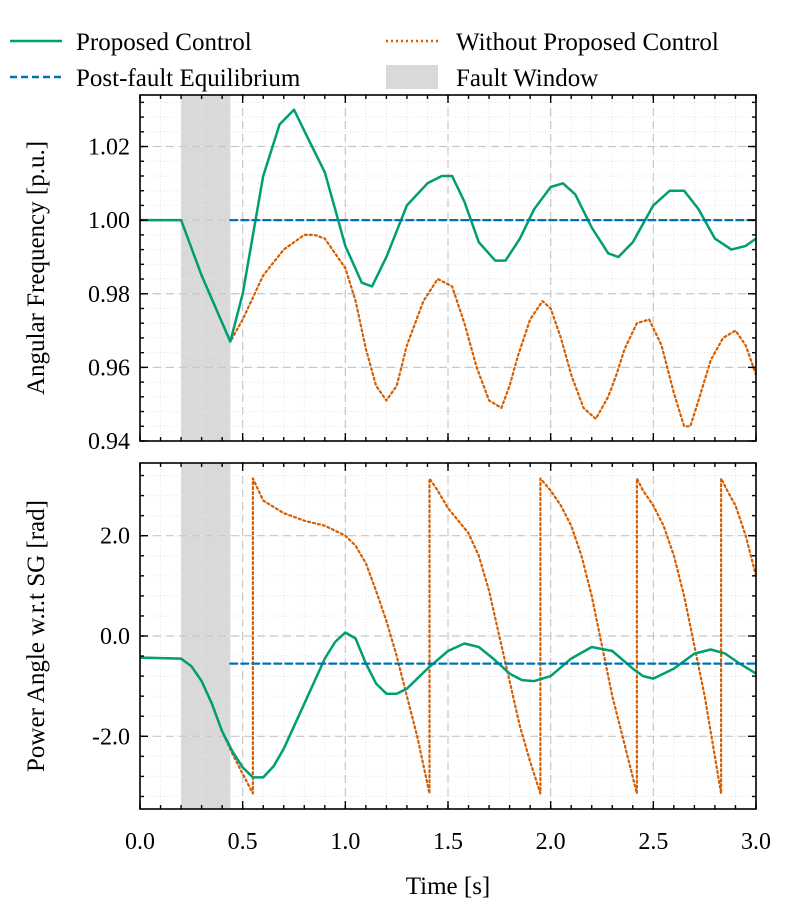  Describe the element at coordinates (109, 221) in the screenshot. I see `y-tick-label: 1.00` at that location.